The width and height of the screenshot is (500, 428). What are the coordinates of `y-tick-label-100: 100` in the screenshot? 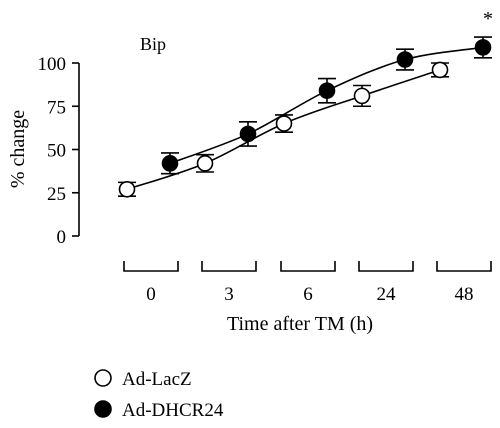 It's located at (52, 64).